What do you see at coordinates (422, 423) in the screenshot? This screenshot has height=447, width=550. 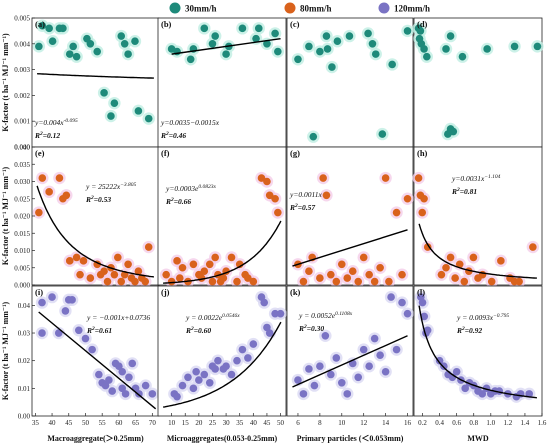 I see `x-tick-label: 0.2` at bounding box center [422, 423].